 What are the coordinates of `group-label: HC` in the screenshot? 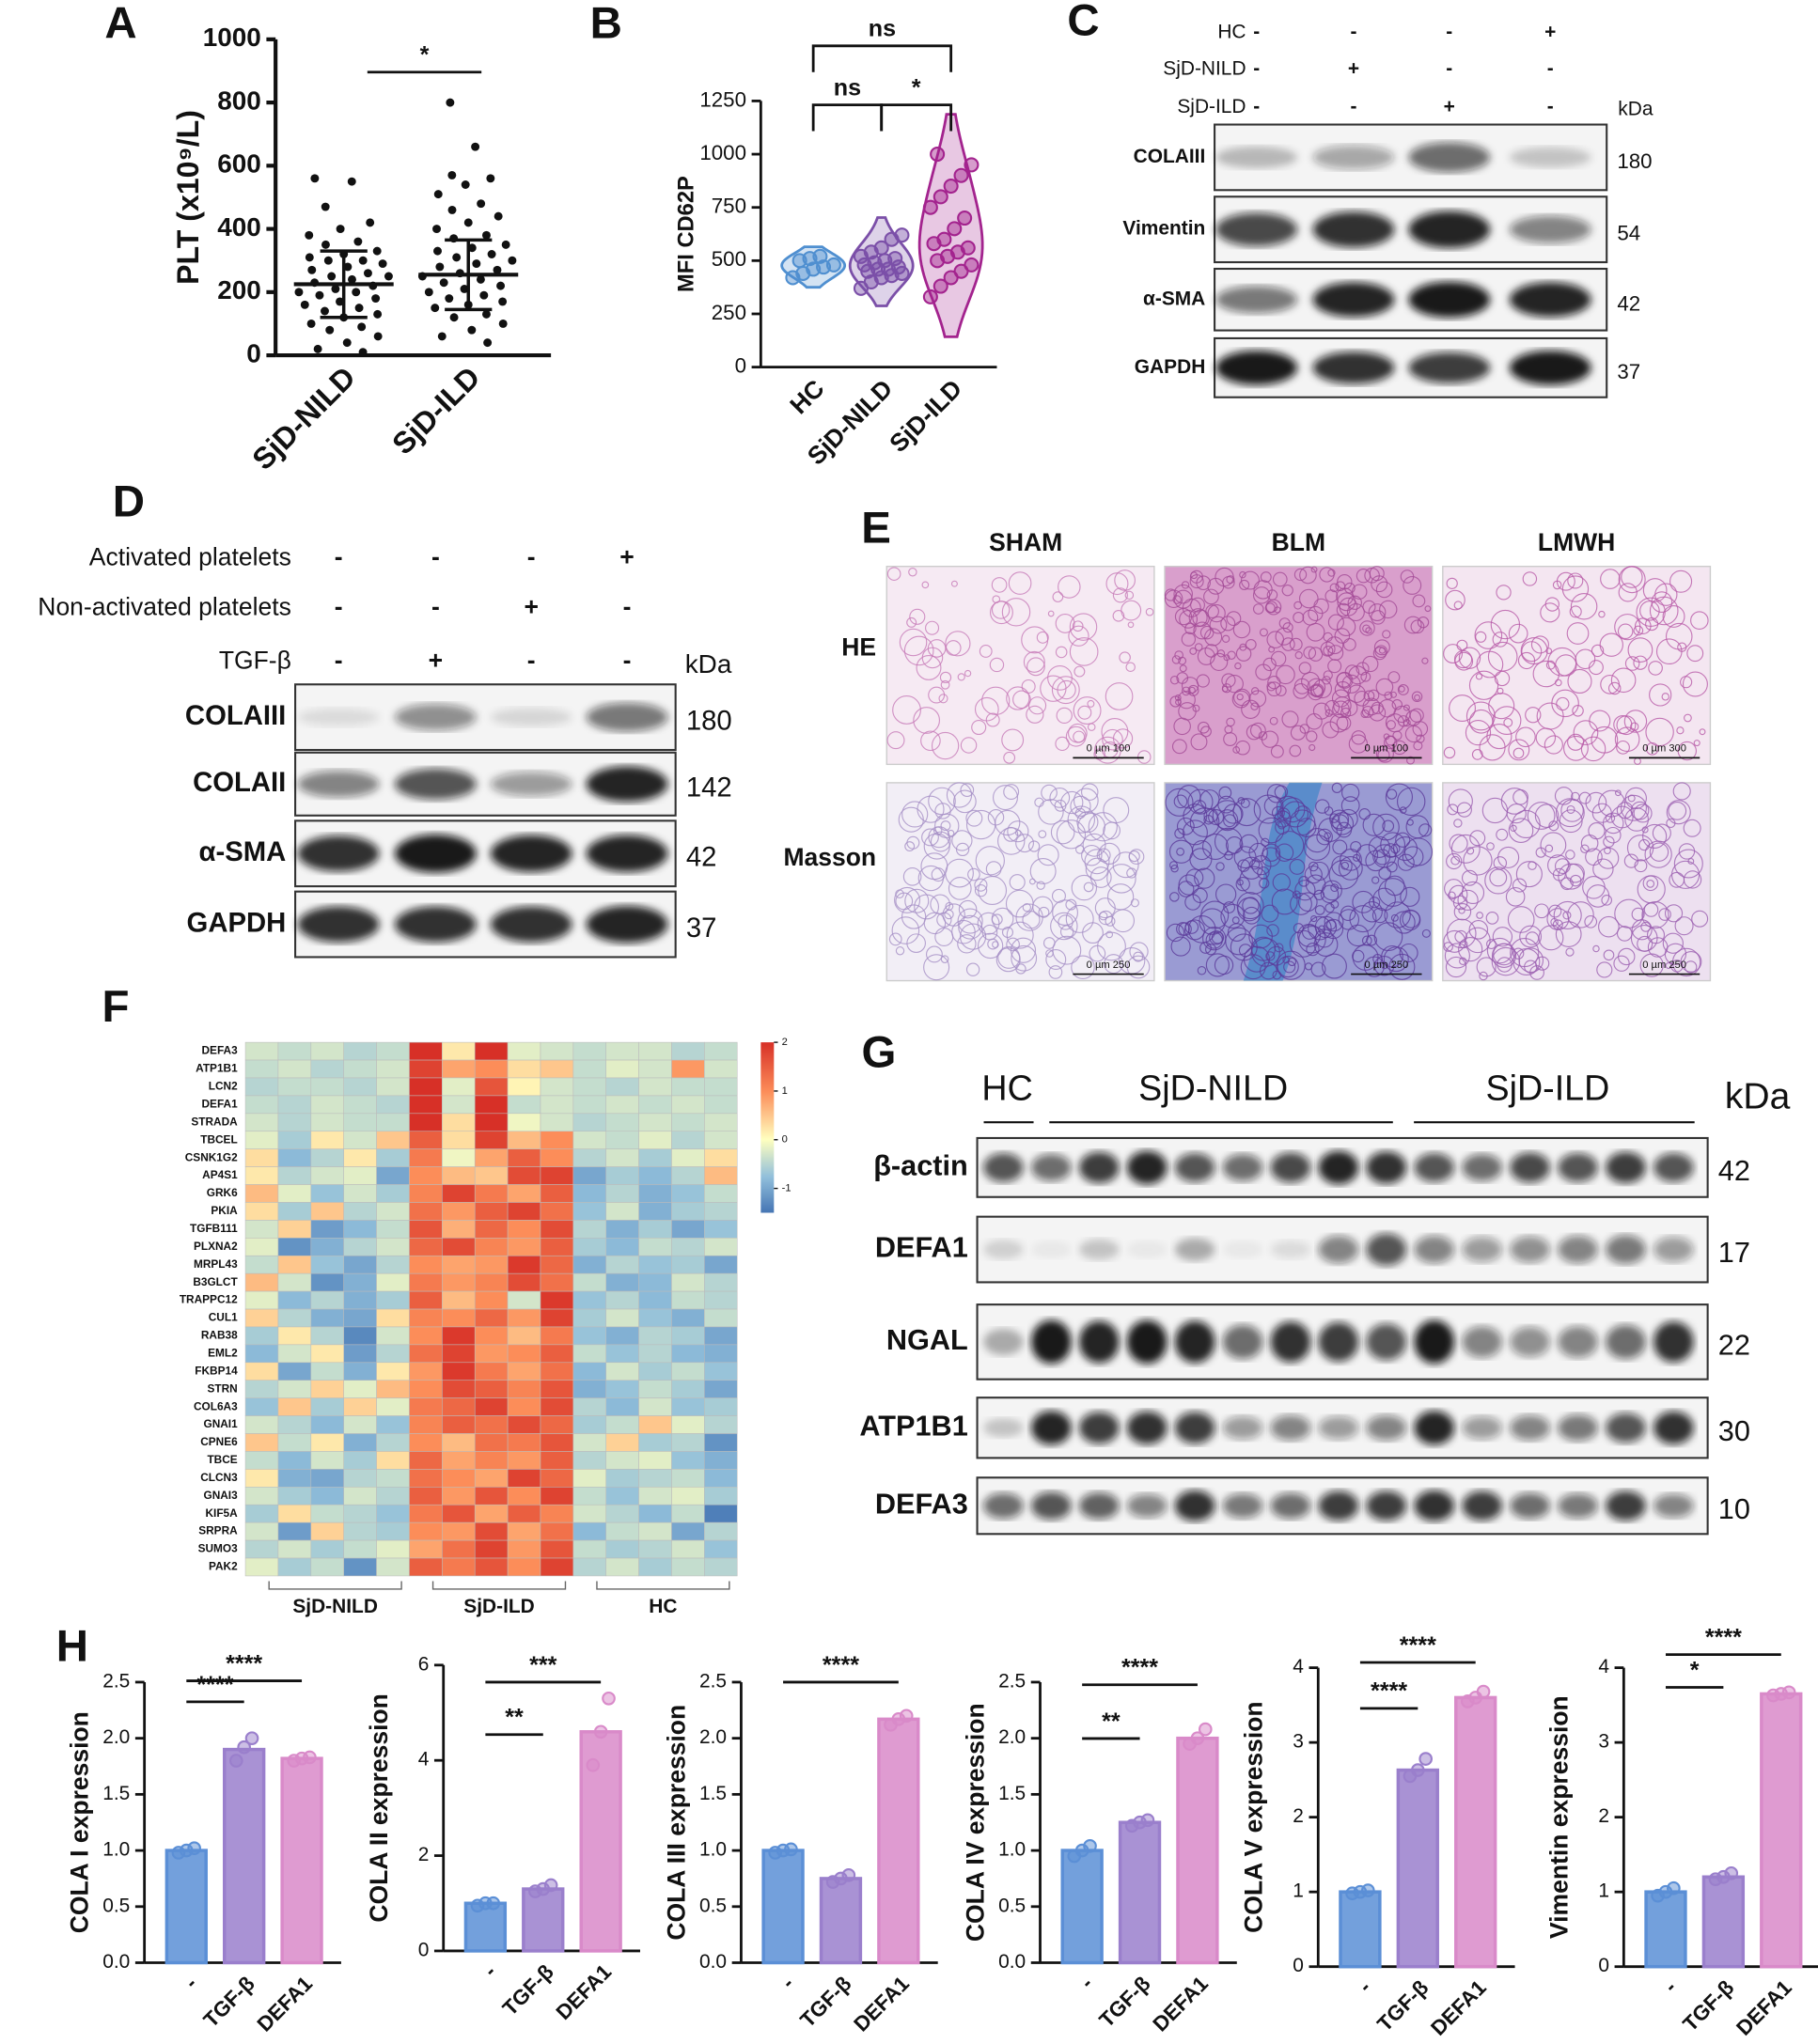 It's located at (663, 1606).